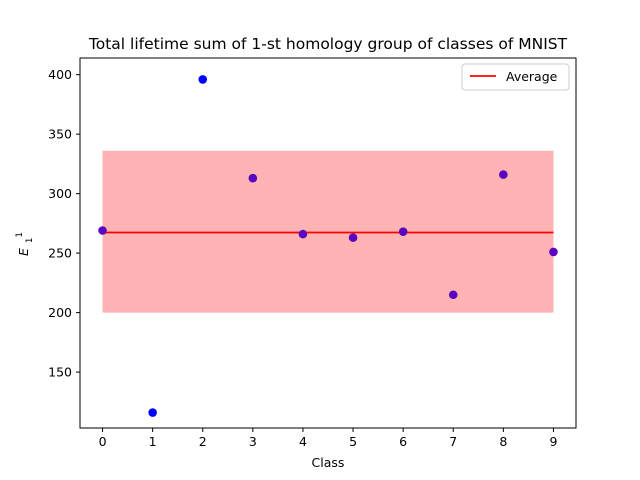 This screenshot has width=640, height=480. I want to click on y-tick-label: 300, so click(60, 193).